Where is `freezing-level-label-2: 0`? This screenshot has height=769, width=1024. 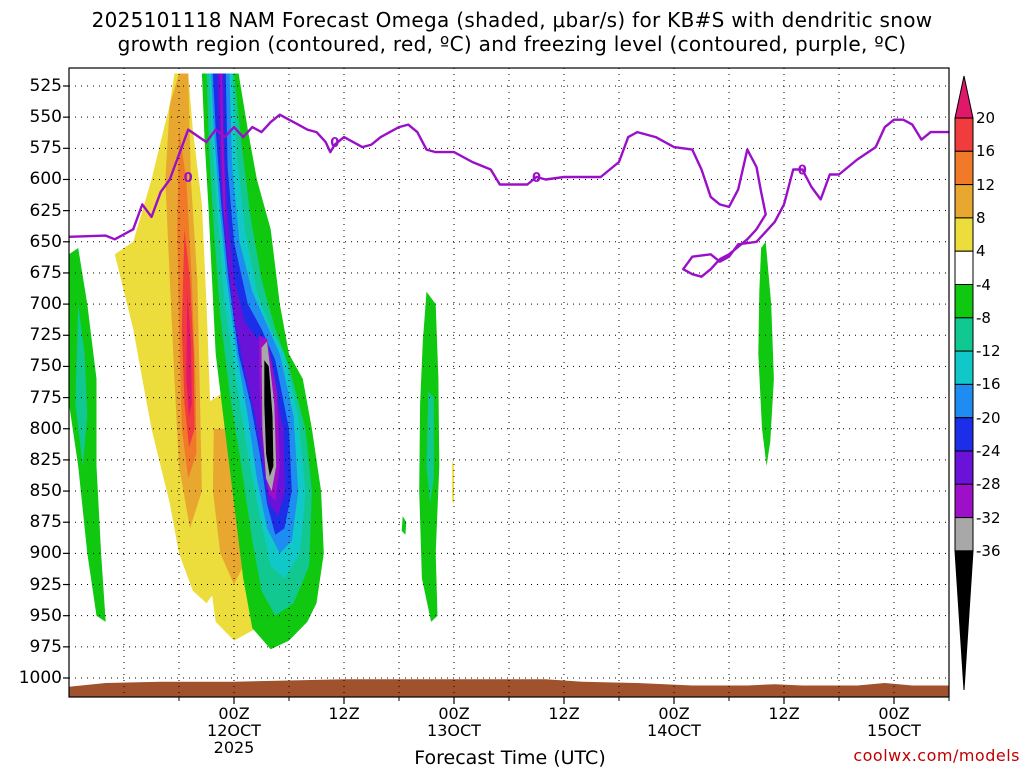
freezing-level-label-2: 0 is located at coordinates (536, 178).